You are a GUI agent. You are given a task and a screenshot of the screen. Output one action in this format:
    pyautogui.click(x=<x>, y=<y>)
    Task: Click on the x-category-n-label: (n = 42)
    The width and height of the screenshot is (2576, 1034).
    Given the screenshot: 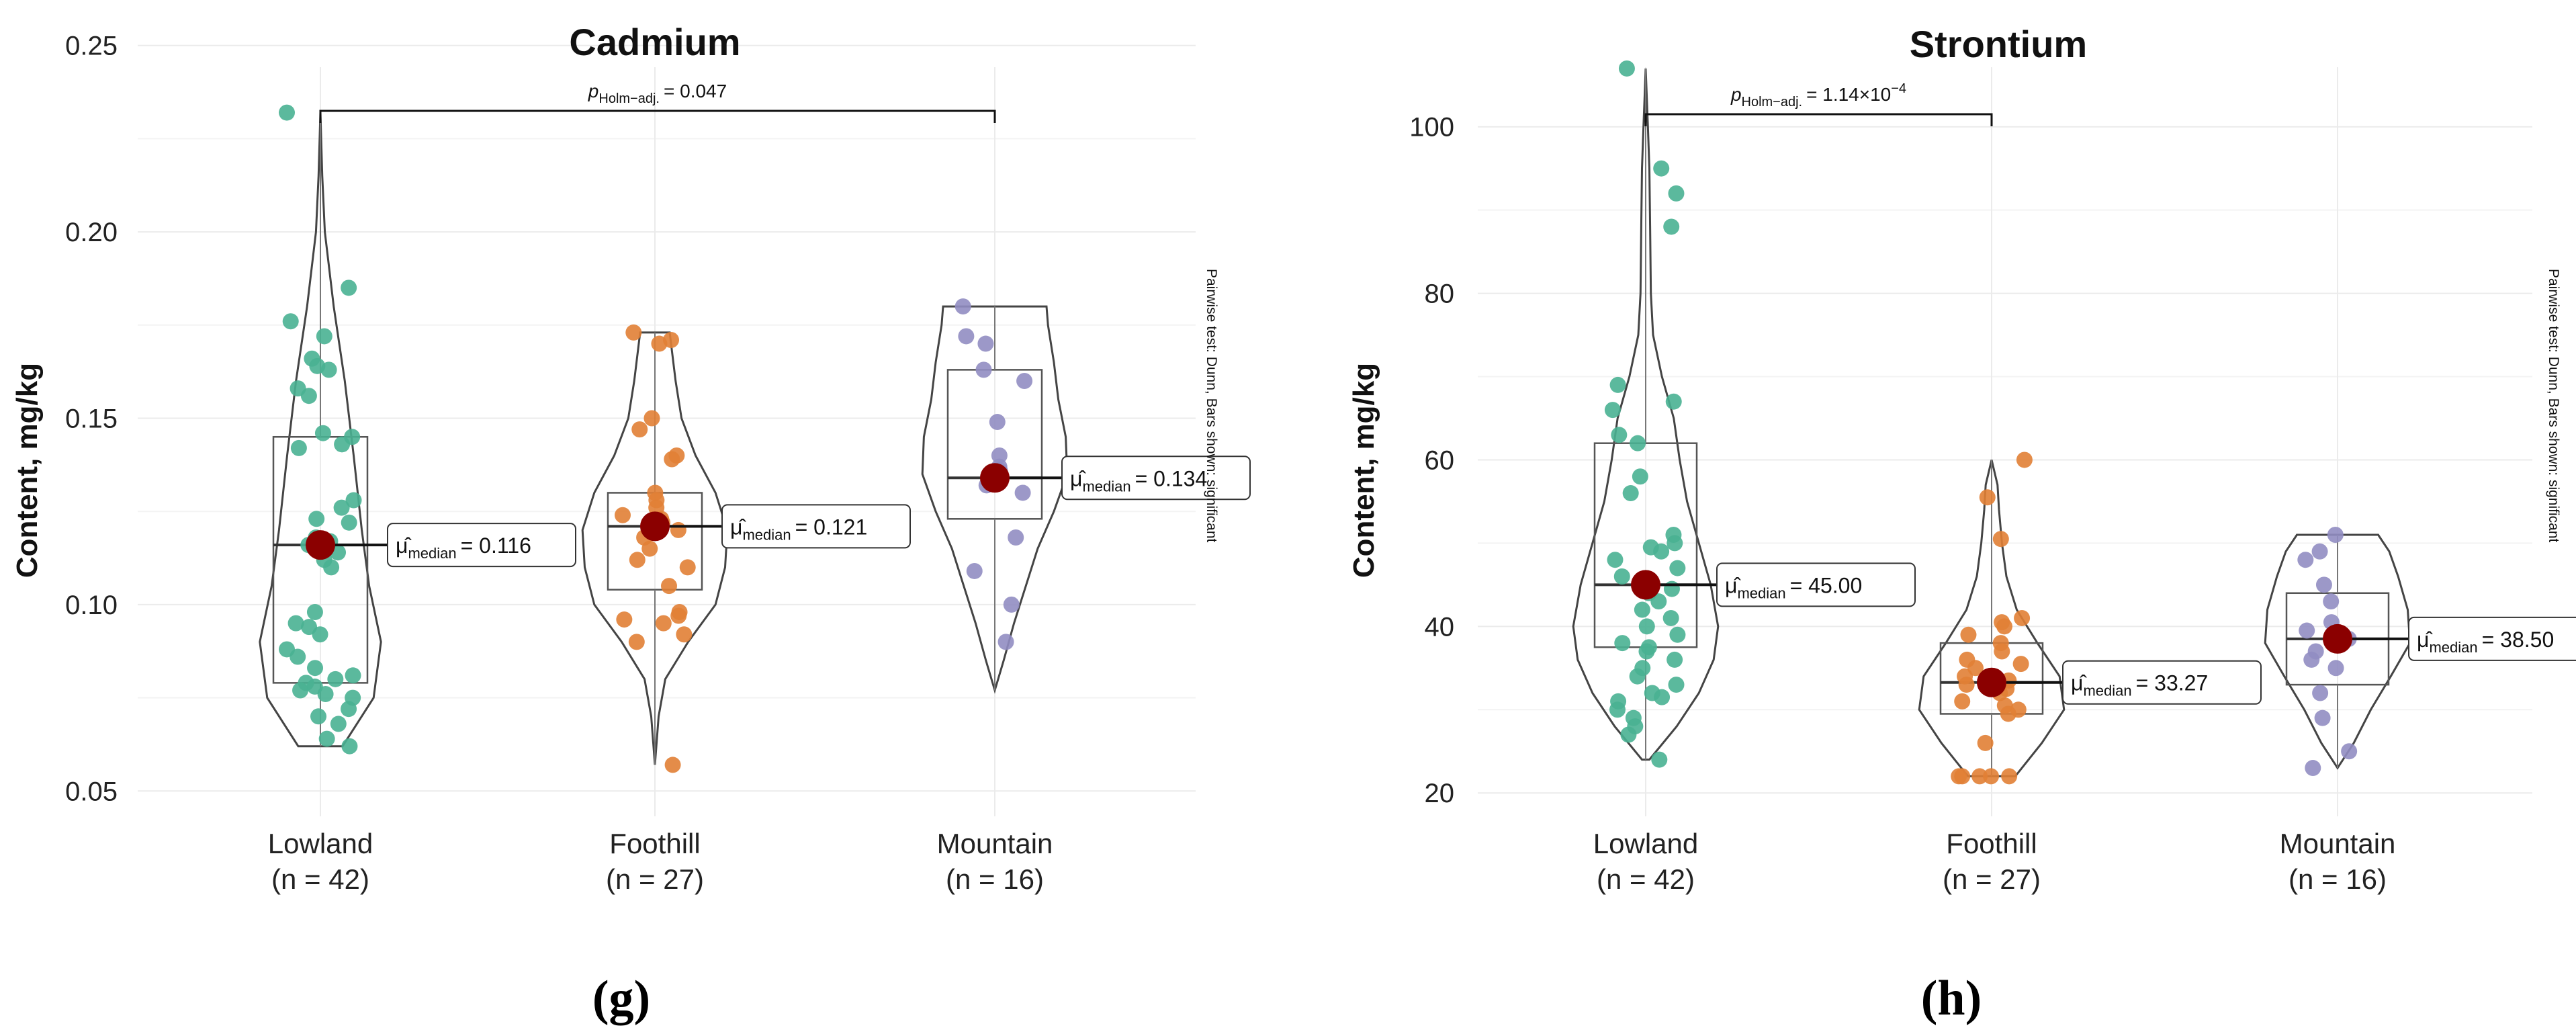 What is the action you would take?
    pyautogui.click(x=1646, y=879)
    